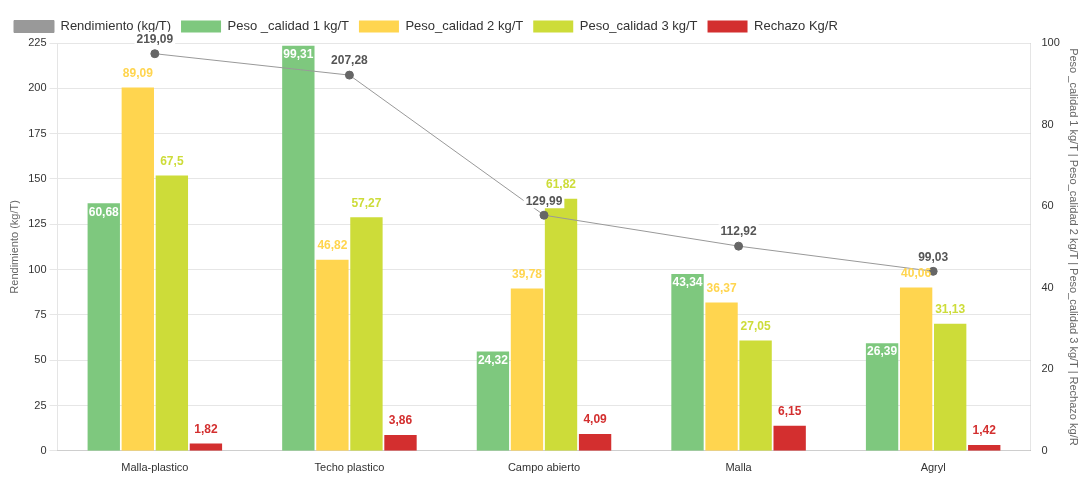 This screenshot has width=1088, height=482. What do you see at coordinates (950, 309) in the screenshot?
I see `data-label: 31,13` at bounding box center [950, 309].